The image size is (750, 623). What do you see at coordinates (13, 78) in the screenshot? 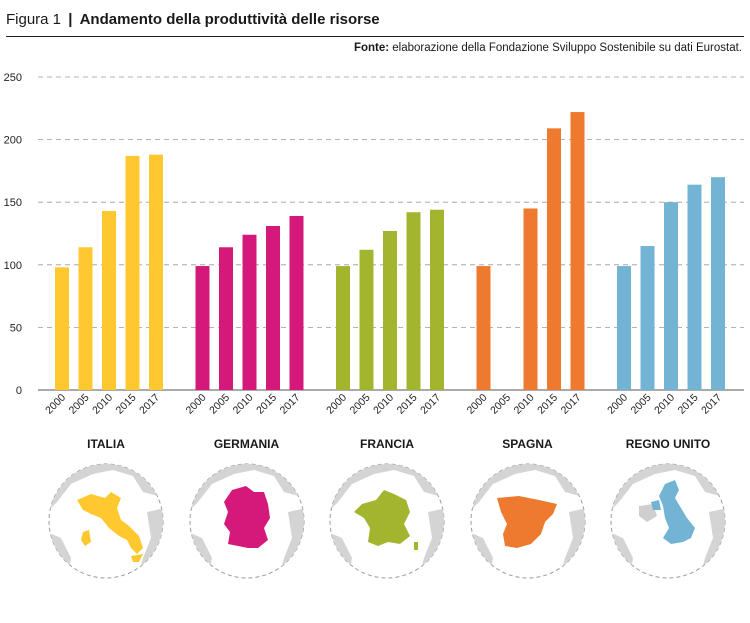
I see `y-tick-label: 250` at bounding box center [13, 78].